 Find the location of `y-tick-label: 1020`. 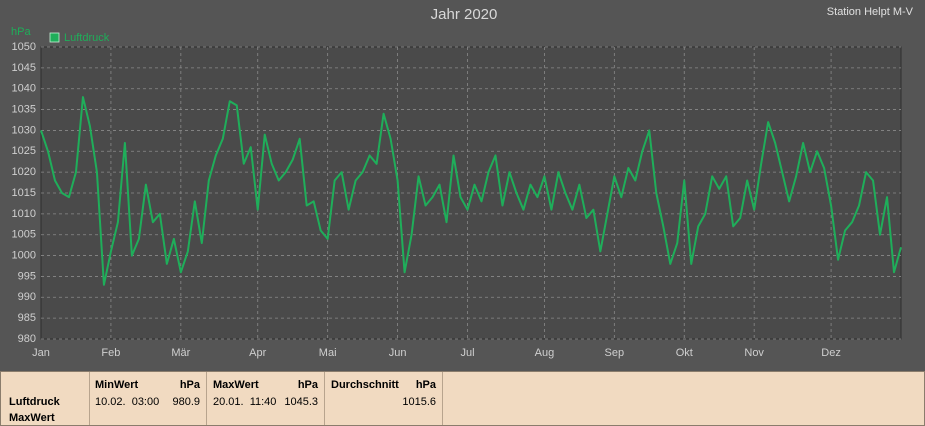

y-tick-label: 1020 is located at coordinates (24, 172).